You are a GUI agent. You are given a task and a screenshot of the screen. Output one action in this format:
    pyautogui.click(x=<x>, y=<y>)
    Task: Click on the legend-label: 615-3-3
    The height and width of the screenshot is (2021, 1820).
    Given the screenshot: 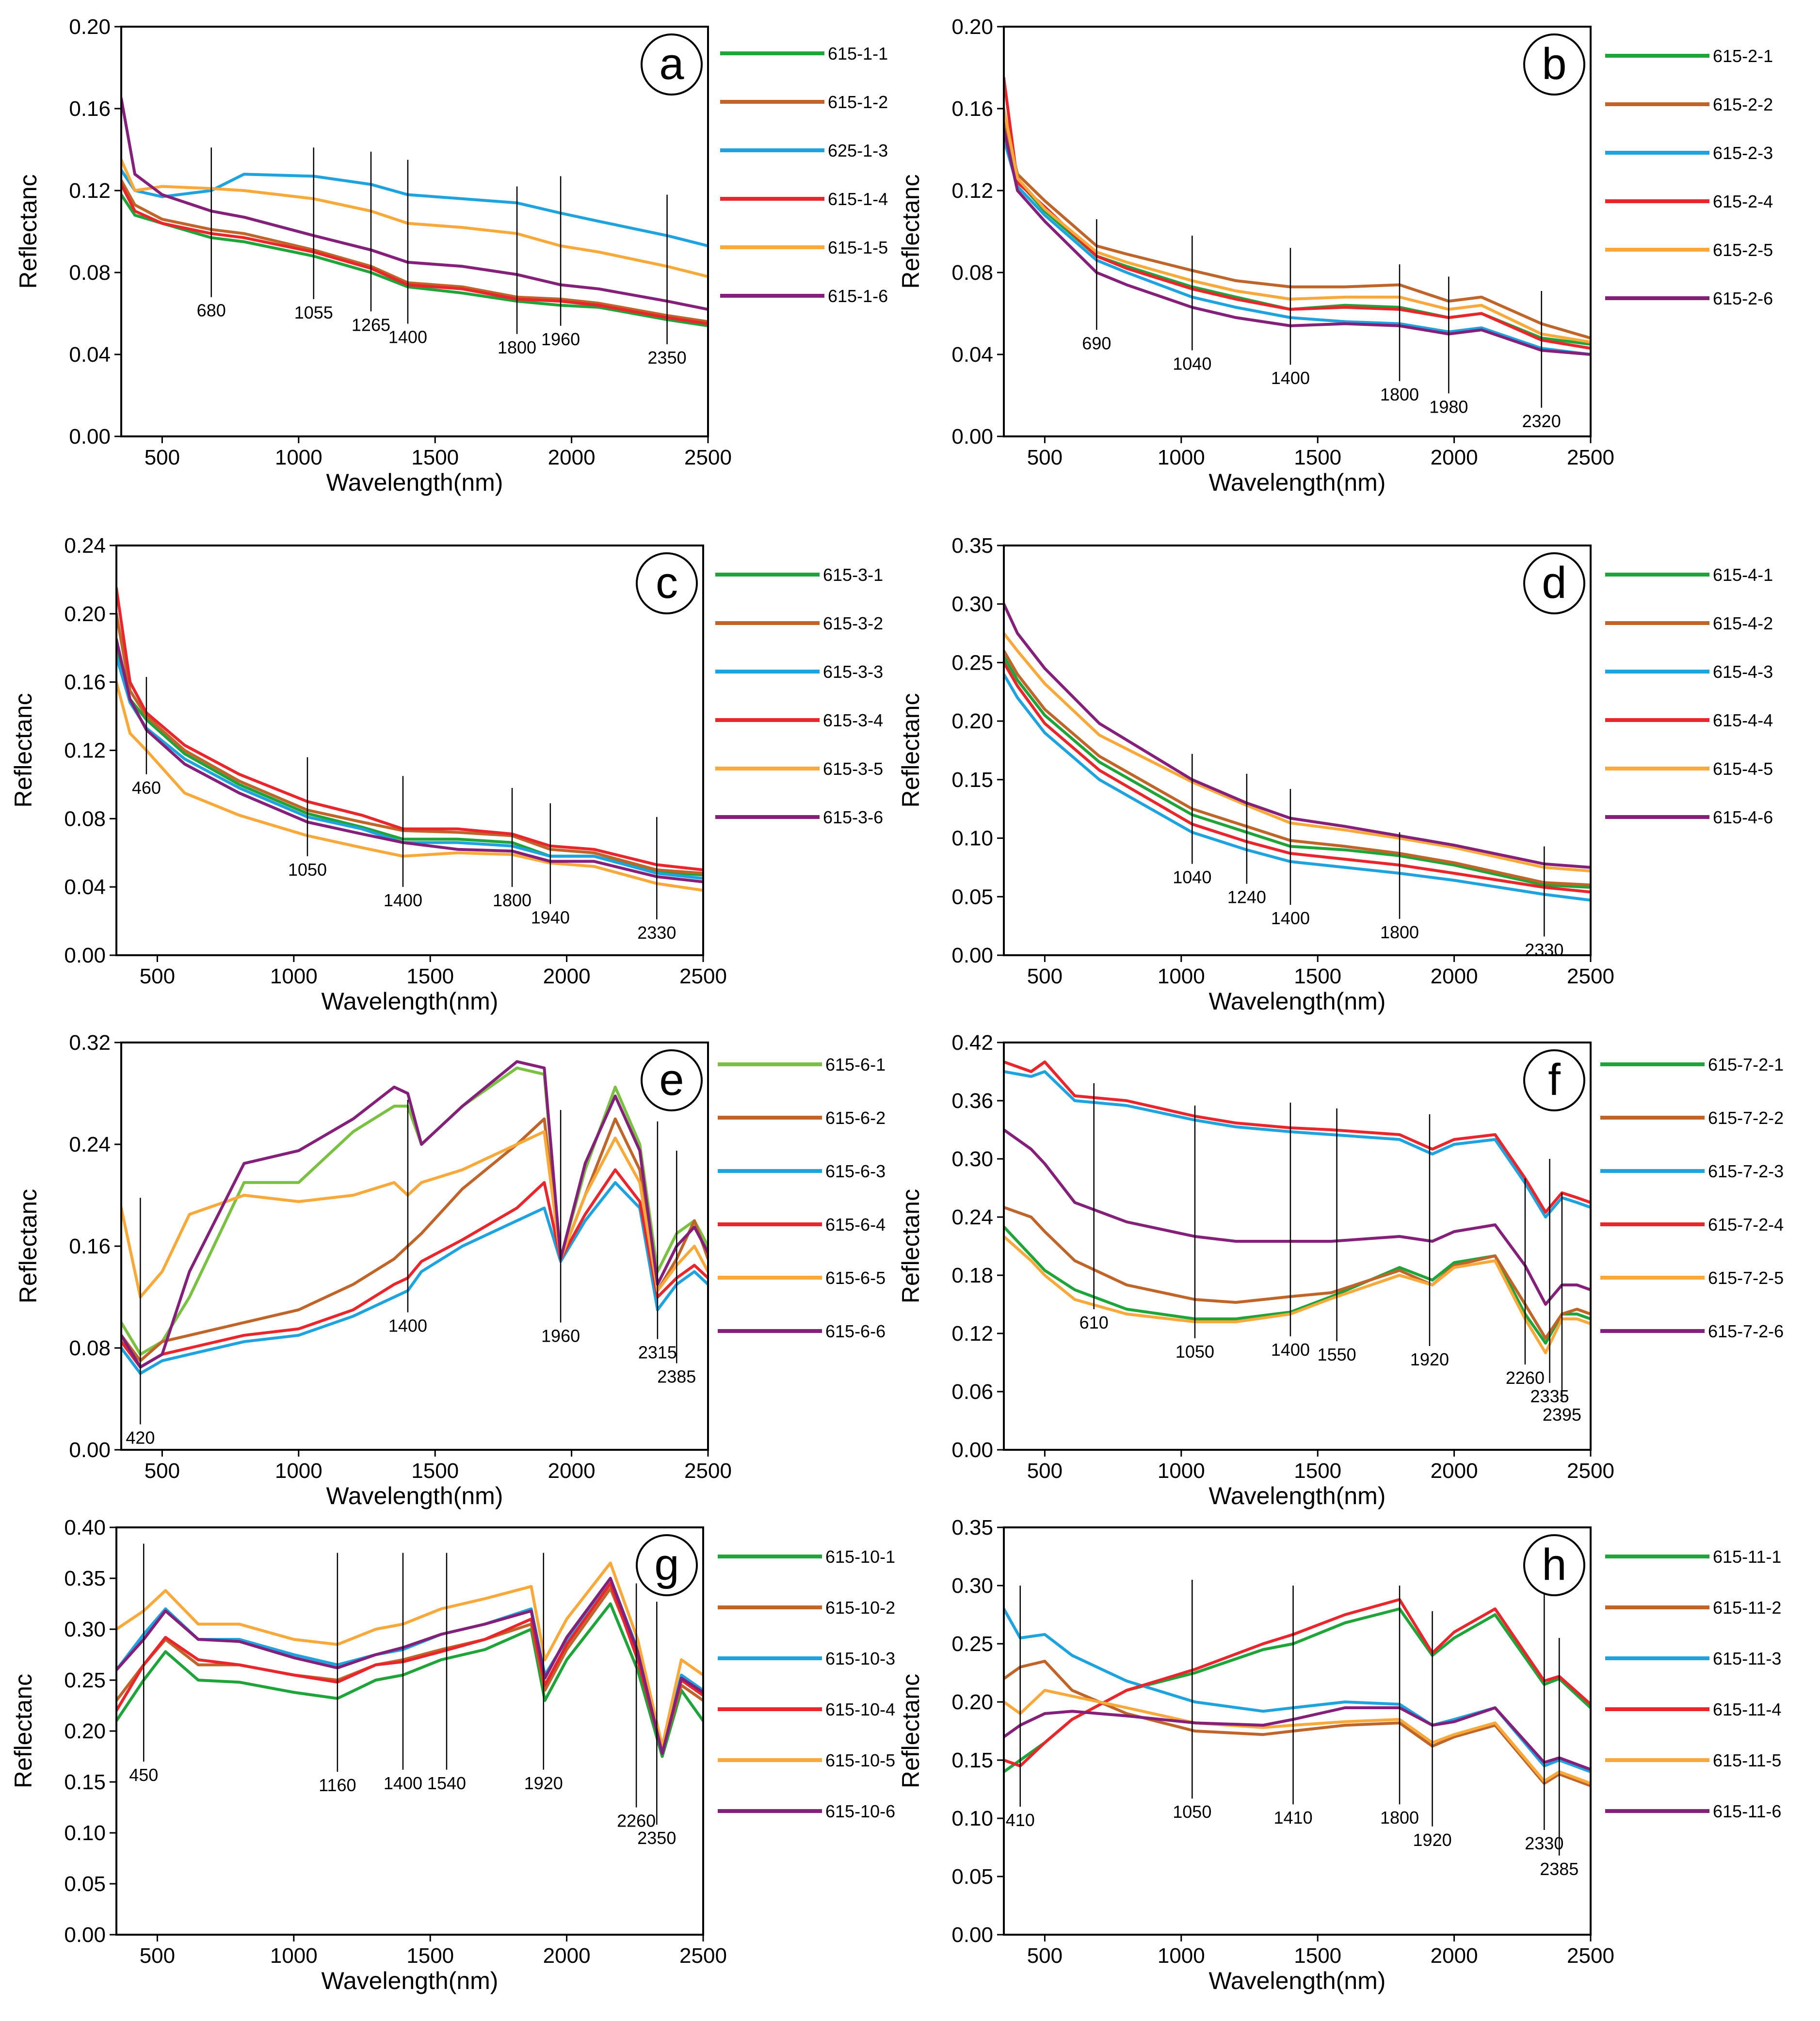 What is the action you would take?
    pyautogui.click(x=853, y=672)
    